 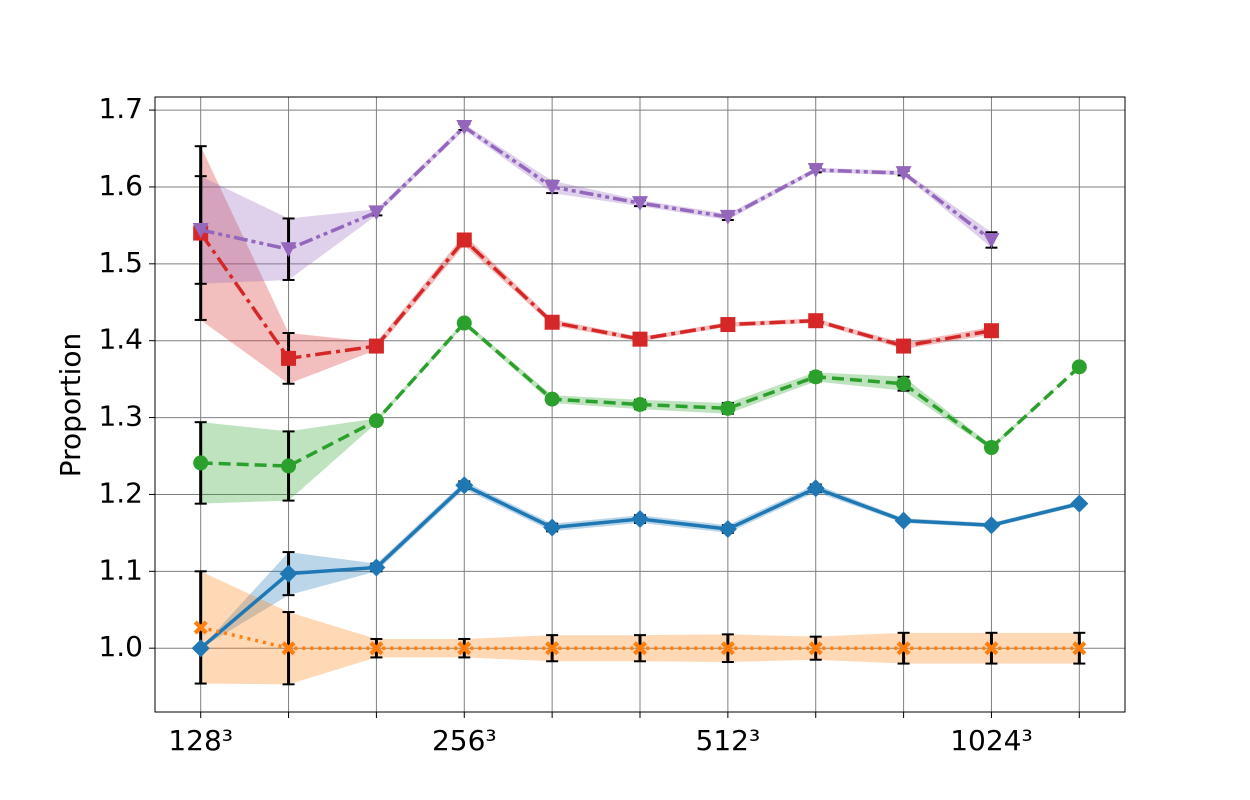 I want to click on x-tick-label: 128³, so click(x=200, y=740).